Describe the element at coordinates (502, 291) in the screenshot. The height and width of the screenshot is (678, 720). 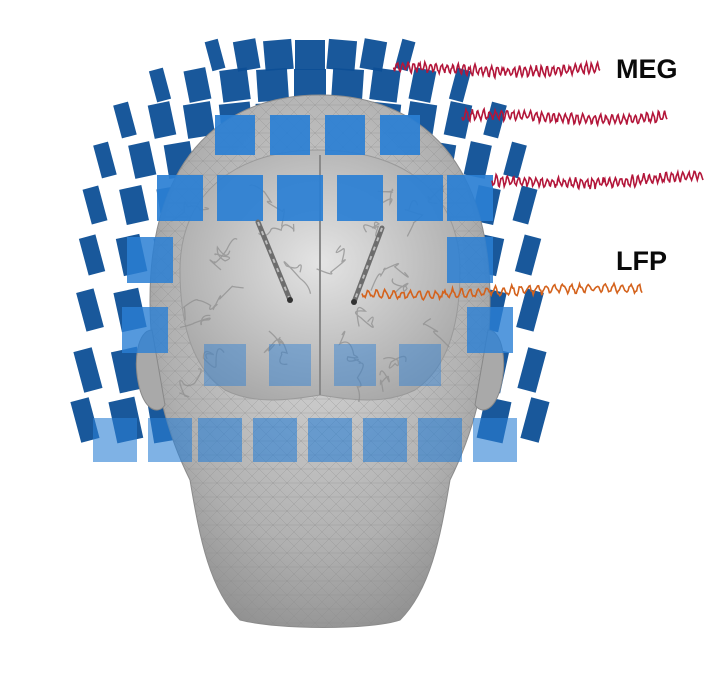
I see `lfp-trace` at that location.